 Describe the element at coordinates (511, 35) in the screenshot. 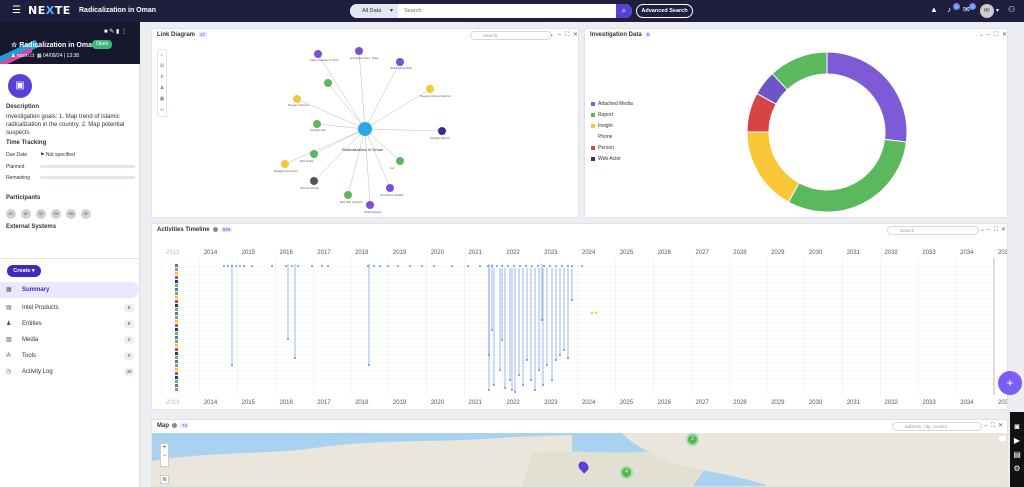

I see `diagram-search-input: Search` at that location.